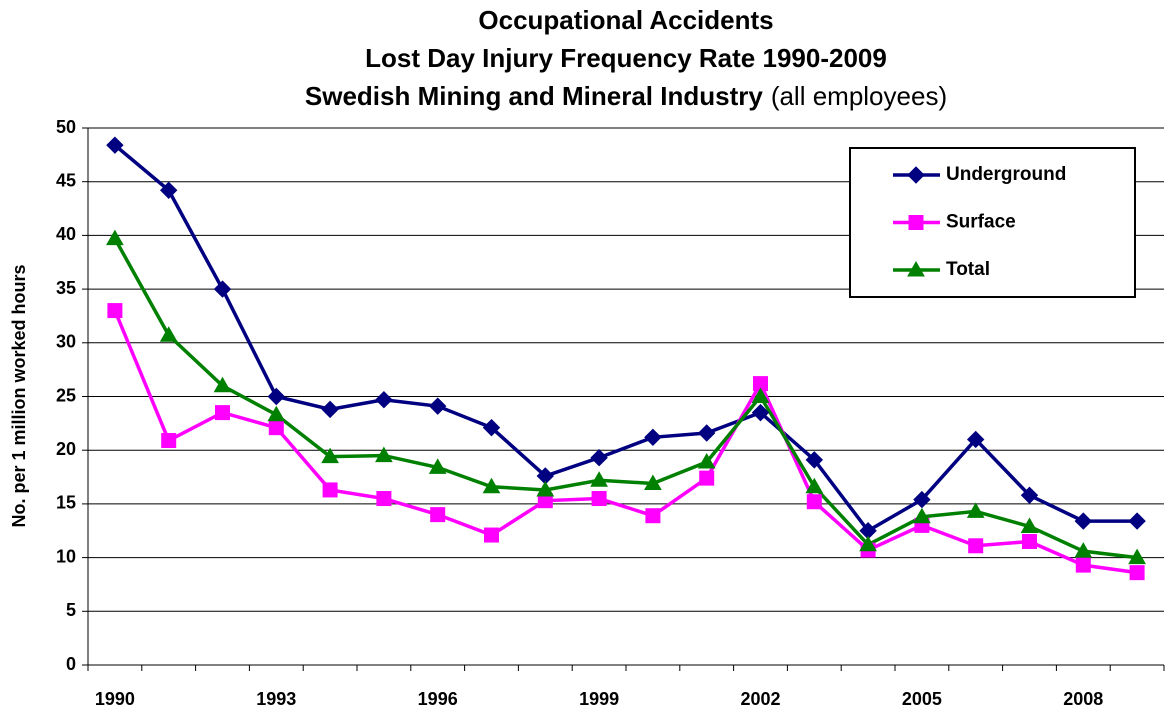 This screenshot has width=1172, height=716. I want to click on chart-subtitle: (all employees), so click(859, 96).